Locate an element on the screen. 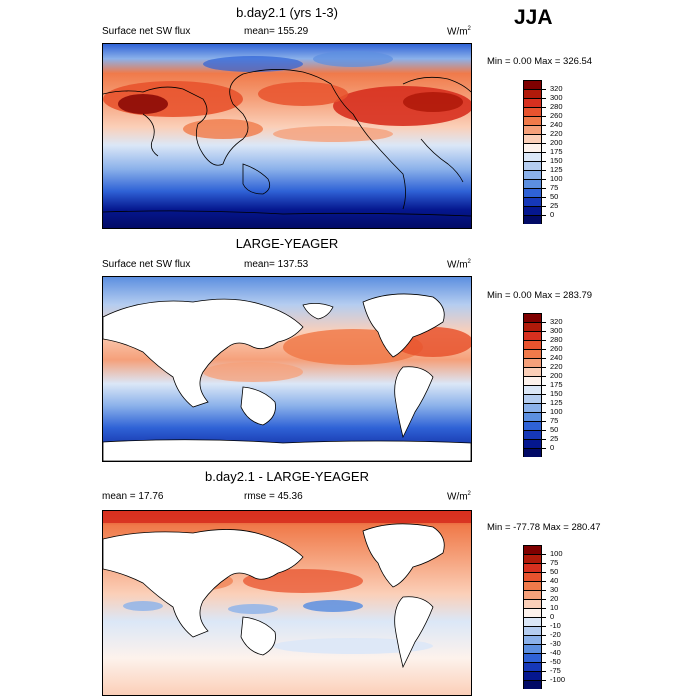 This screenshot has height=700, width=700. colorbar-tick-label: 320 is located at coordinates (556, 321).